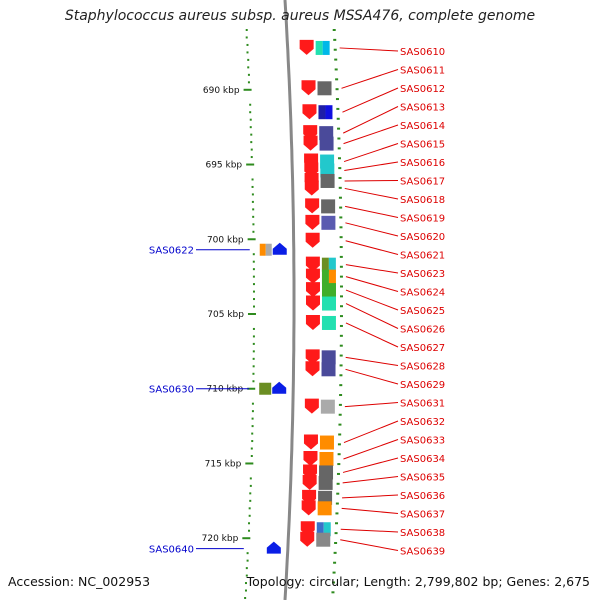 This screenshot has height=604, width=600. I want to click on scale-tick-label: 705 kbp, so click(225, 315).